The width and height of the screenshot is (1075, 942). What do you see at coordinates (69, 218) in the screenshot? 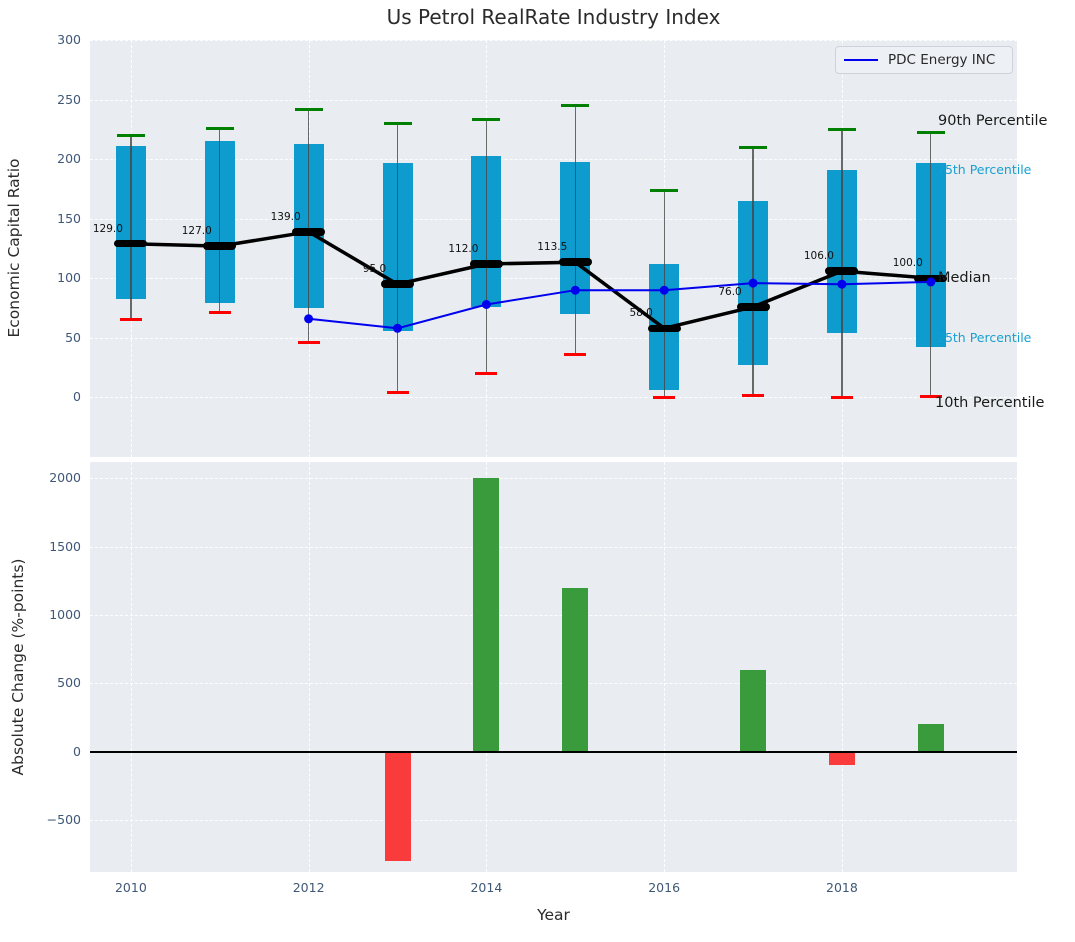
I see `y-tick-label: 150` at bounding box center [69, 218].